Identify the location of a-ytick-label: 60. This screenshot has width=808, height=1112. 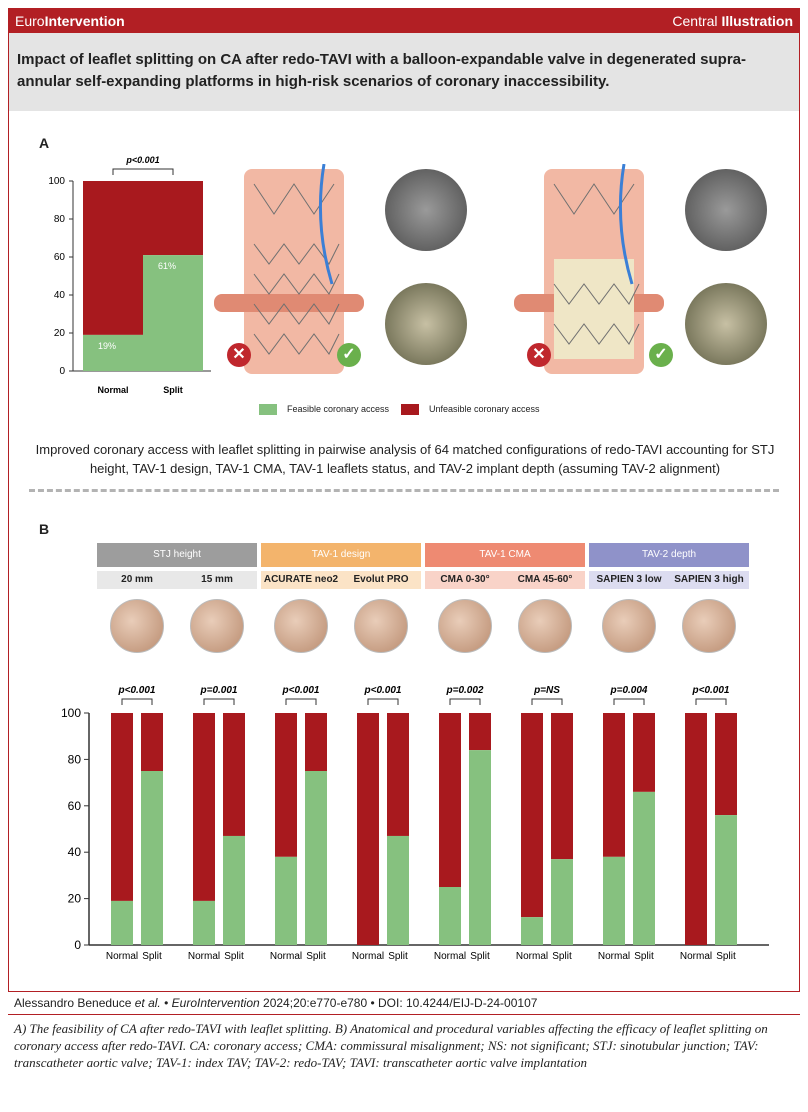
(60, 257).